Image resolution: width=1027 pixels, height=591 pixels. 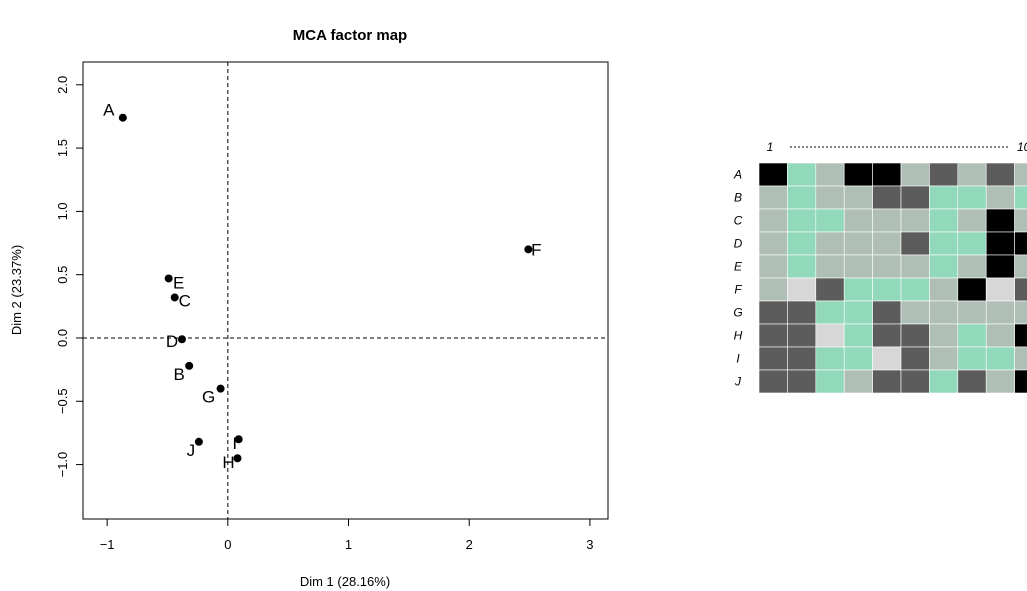 I want to click on heatmap-column-start-label: 1, so click(x=770, y=147).